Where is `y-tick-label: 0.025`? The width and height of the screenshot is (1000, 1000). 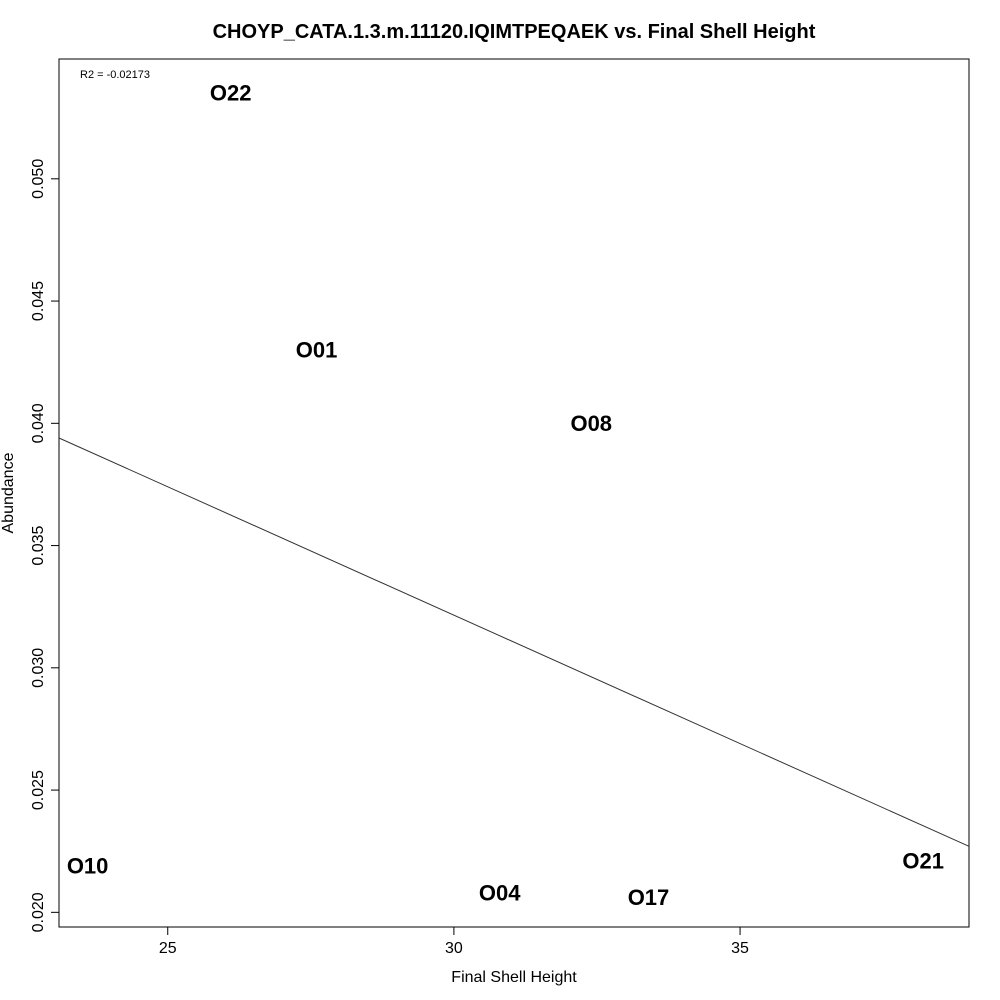
y-tick-label: 0.025 is located at coordinates (38, 790).